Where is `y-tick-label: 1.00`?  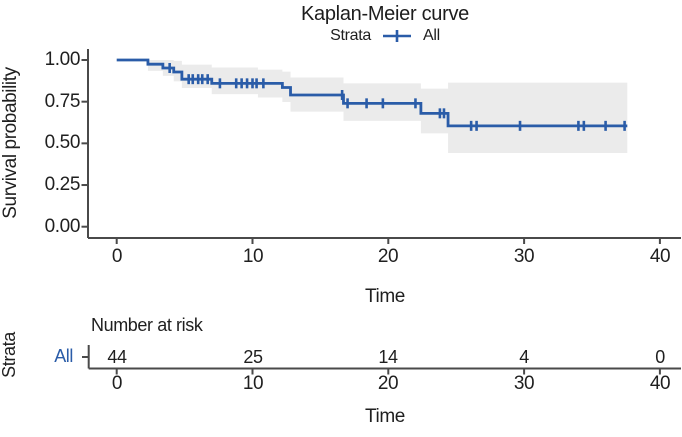
y-tick-label: 1.00 is located at coordinates (62, 59).